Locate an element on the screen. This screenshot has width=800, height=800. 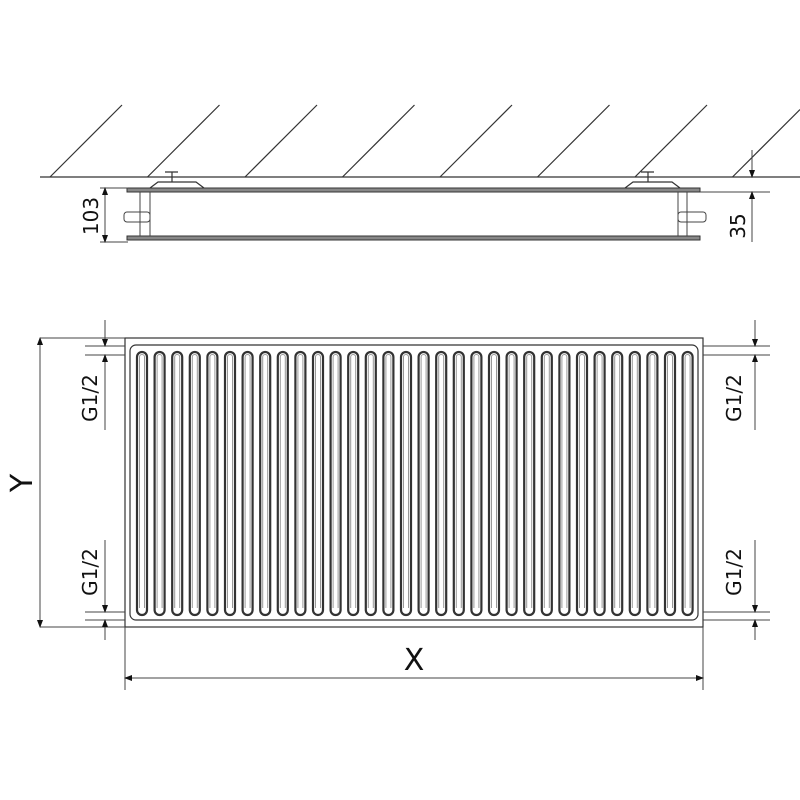
height-label: Y is located at coordinates (22, 483).